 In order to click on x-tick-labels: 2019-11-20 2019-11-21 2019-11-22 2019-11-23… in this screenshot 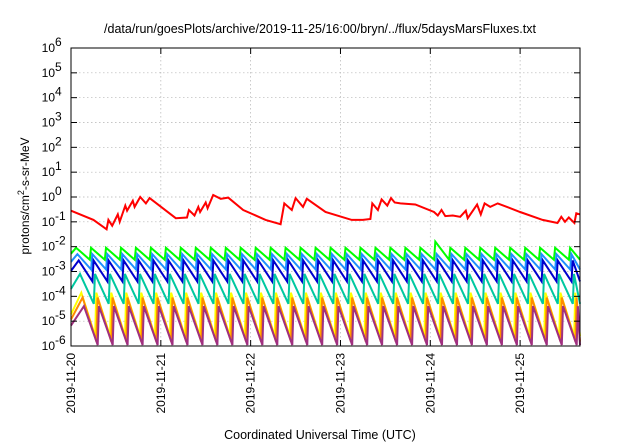, I will do `click(295, 383)`.